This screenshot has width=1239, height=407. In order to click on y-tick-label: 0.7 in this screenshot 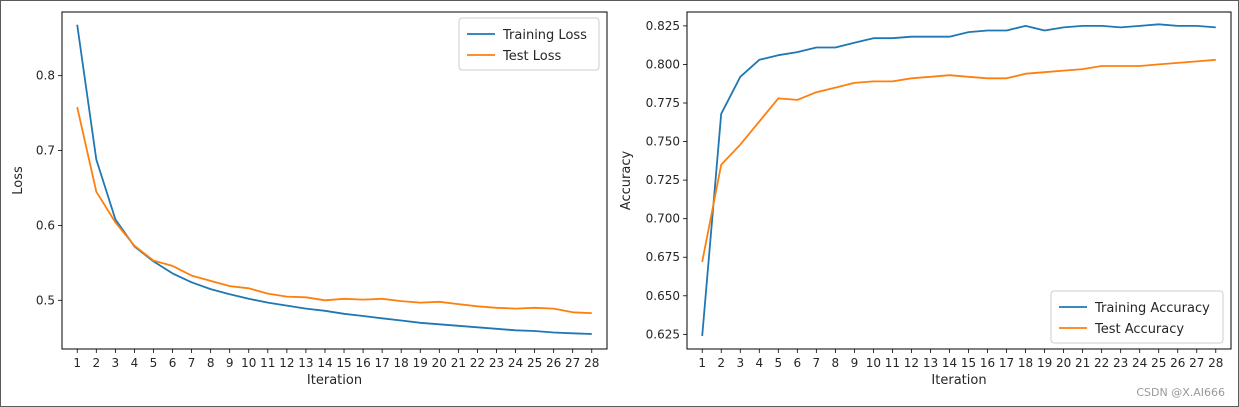, I will do `click(45, 151)`.